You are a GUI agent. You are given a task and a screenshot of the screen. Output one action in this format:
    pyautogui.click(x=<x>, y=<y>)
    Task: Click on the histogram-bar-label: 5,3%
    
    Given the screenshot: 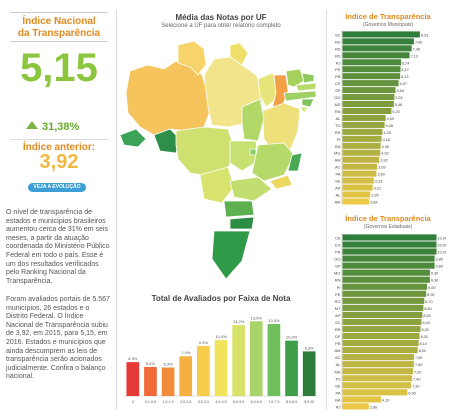 What is the action you would take?
    pyautogui.click(x=169, y=364)
    